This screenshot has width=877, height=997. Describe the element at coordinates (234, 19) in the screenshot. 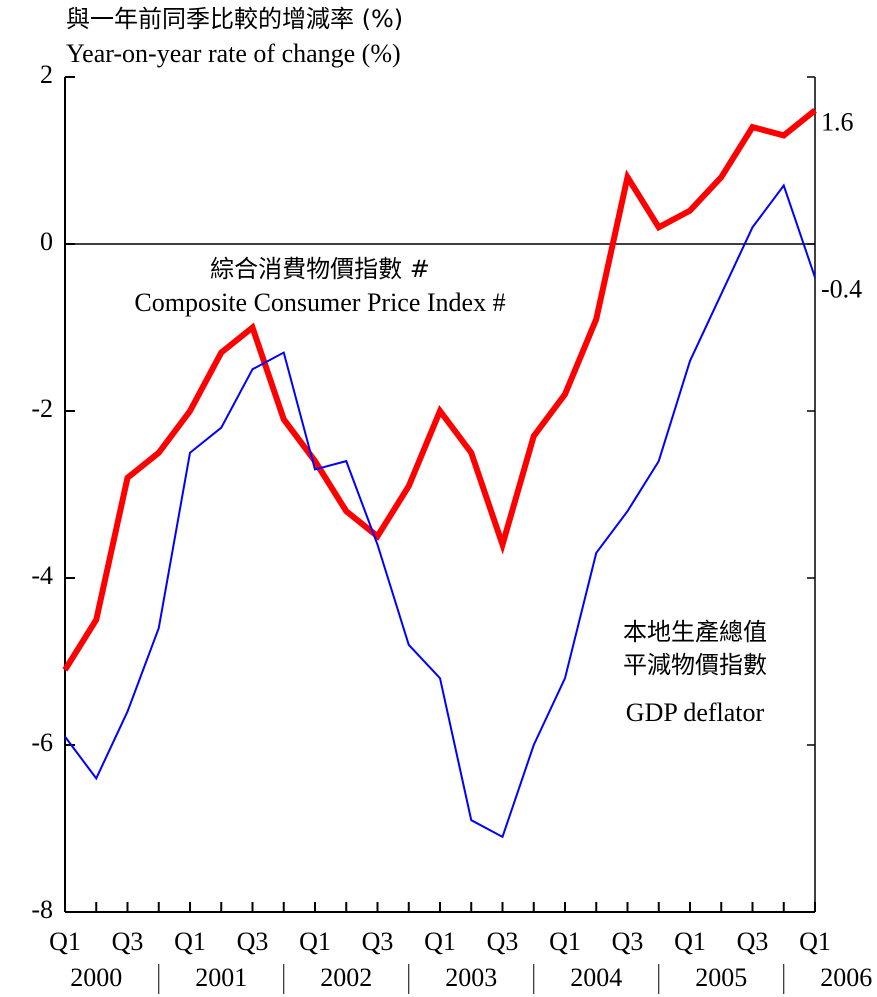

I see `chart-title-zh: 與一年前同季比較的增減率 (%)` at that location.